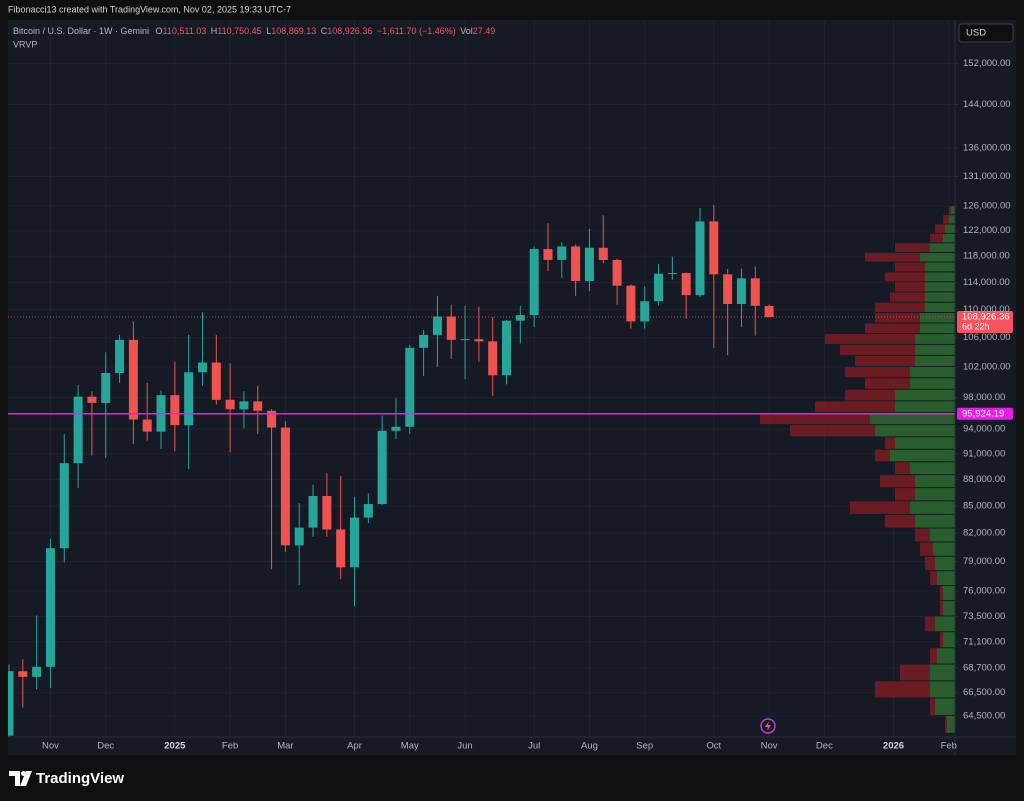  What do you see at coordinates (986, 317) in the screenshot?
I see `price-label: 108,926.36` at bounding box center [986, 317].